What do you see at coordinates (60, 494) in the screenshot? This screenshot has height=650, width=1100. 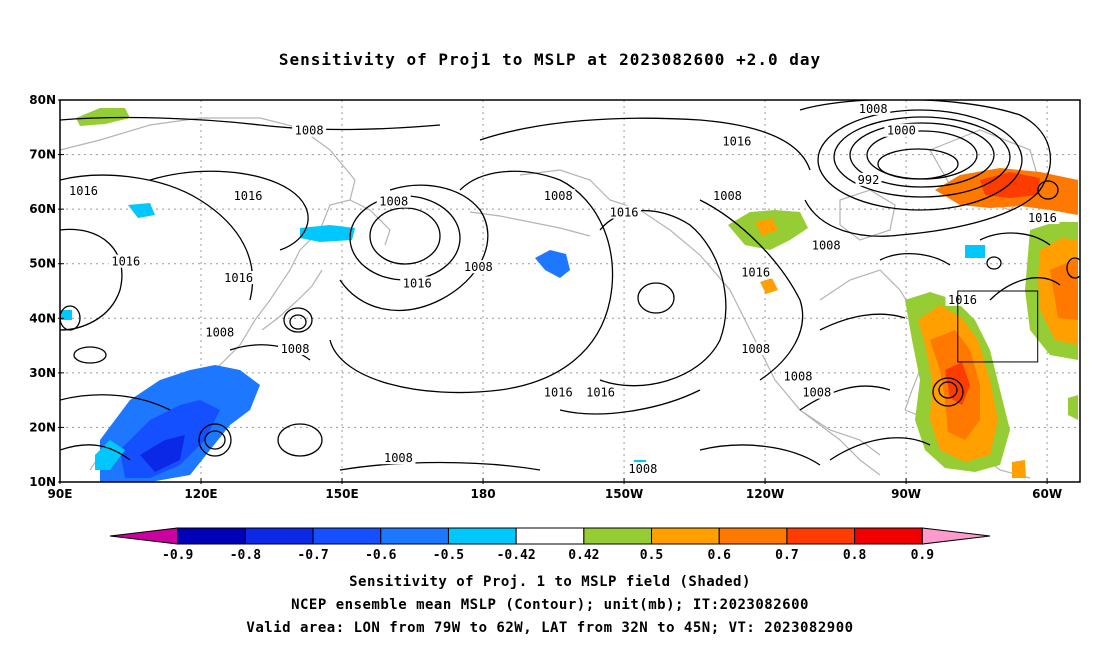 I see `lon-label: 90E` at bounding box center [60, 494].